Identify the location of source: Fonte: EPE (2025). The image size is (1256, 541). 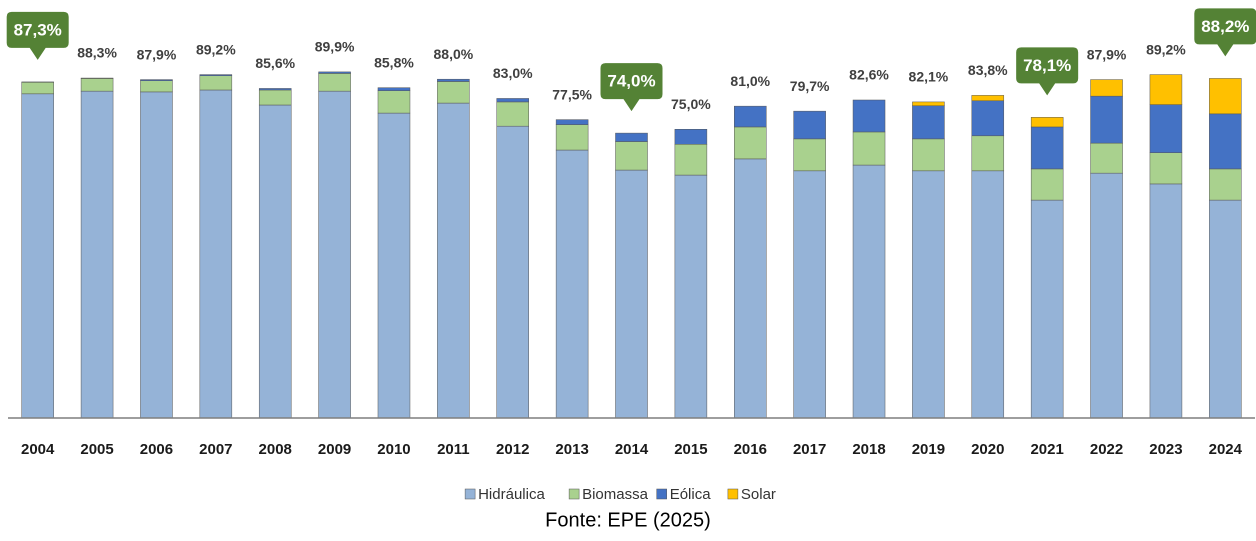
(628, 520).